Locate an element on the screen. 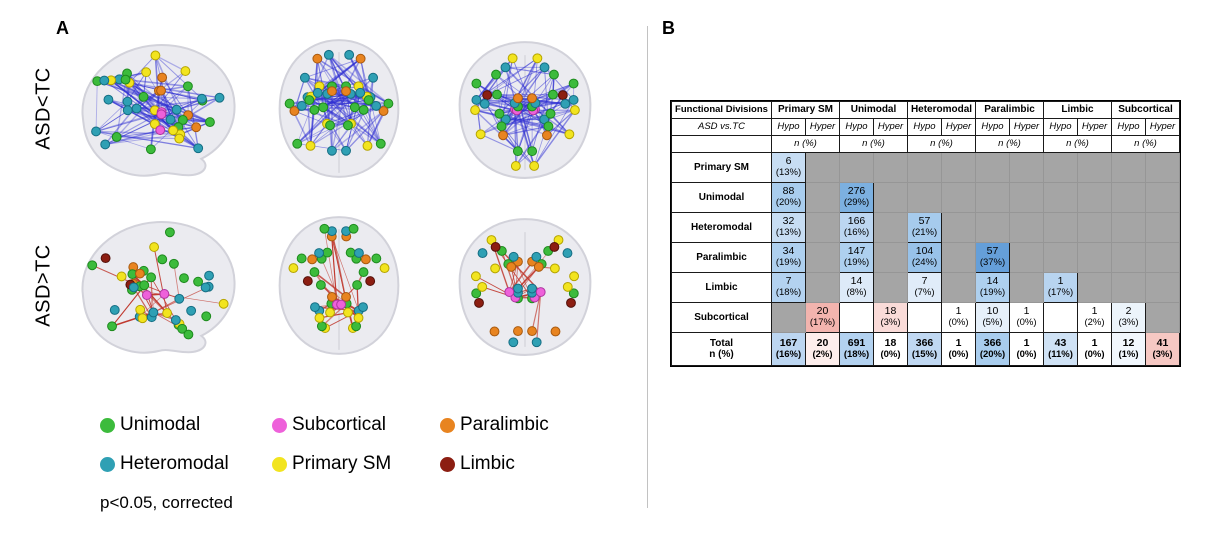 The height and width of the screenshot is (552, 1223). table-cell: 147 (19%) is located at coordinates (856, 257).